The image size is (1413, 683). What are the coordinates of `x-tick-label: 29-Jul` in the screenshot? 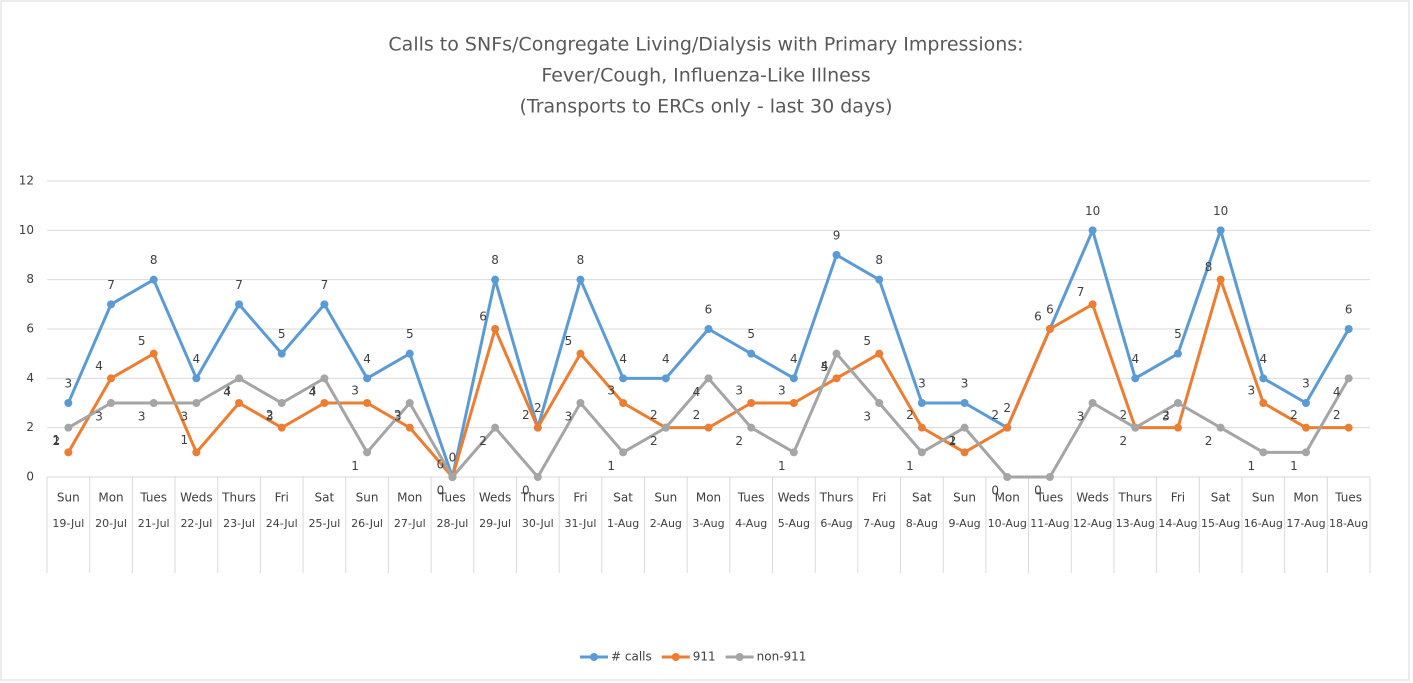 It's located at (495, 523).